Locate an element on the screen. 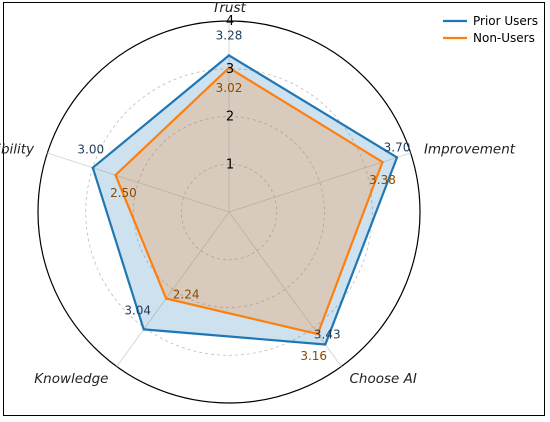 The width and height of the screenshot is (550, 422). spoke-knowledge is located at coordinates (173, 289).